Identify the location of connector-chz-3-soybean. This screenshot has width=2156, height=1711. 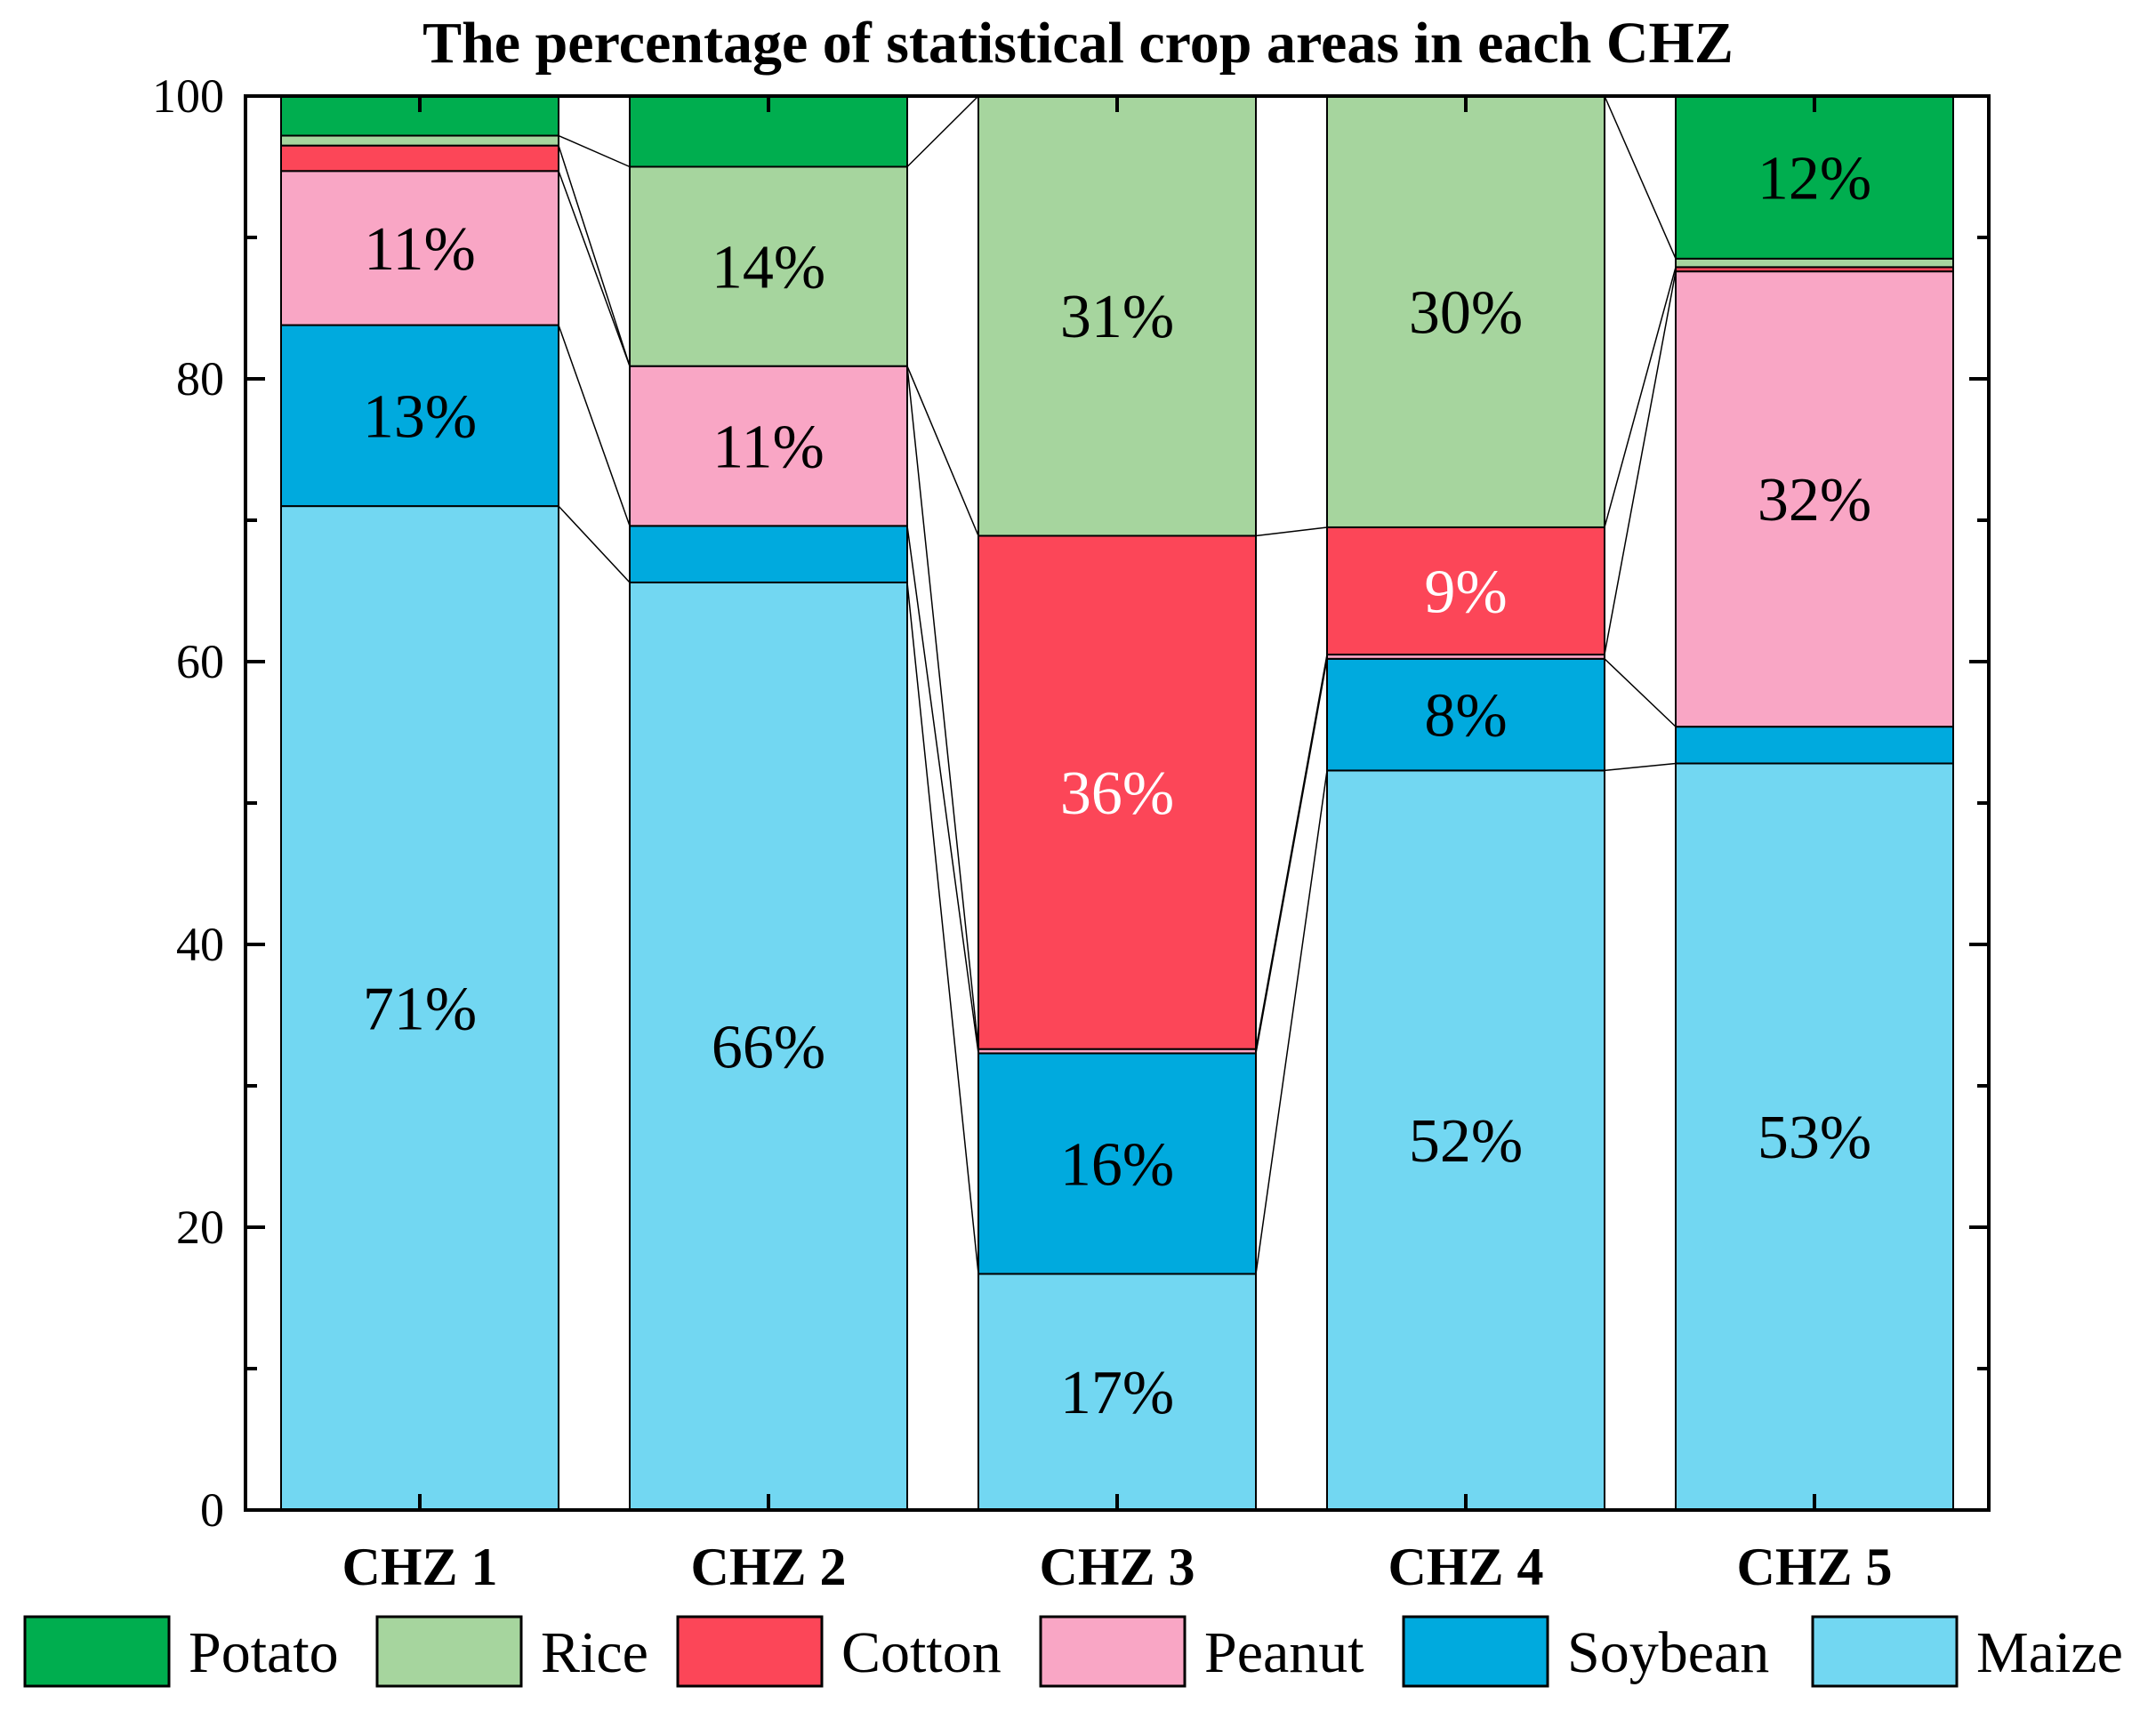
(1292, 856).